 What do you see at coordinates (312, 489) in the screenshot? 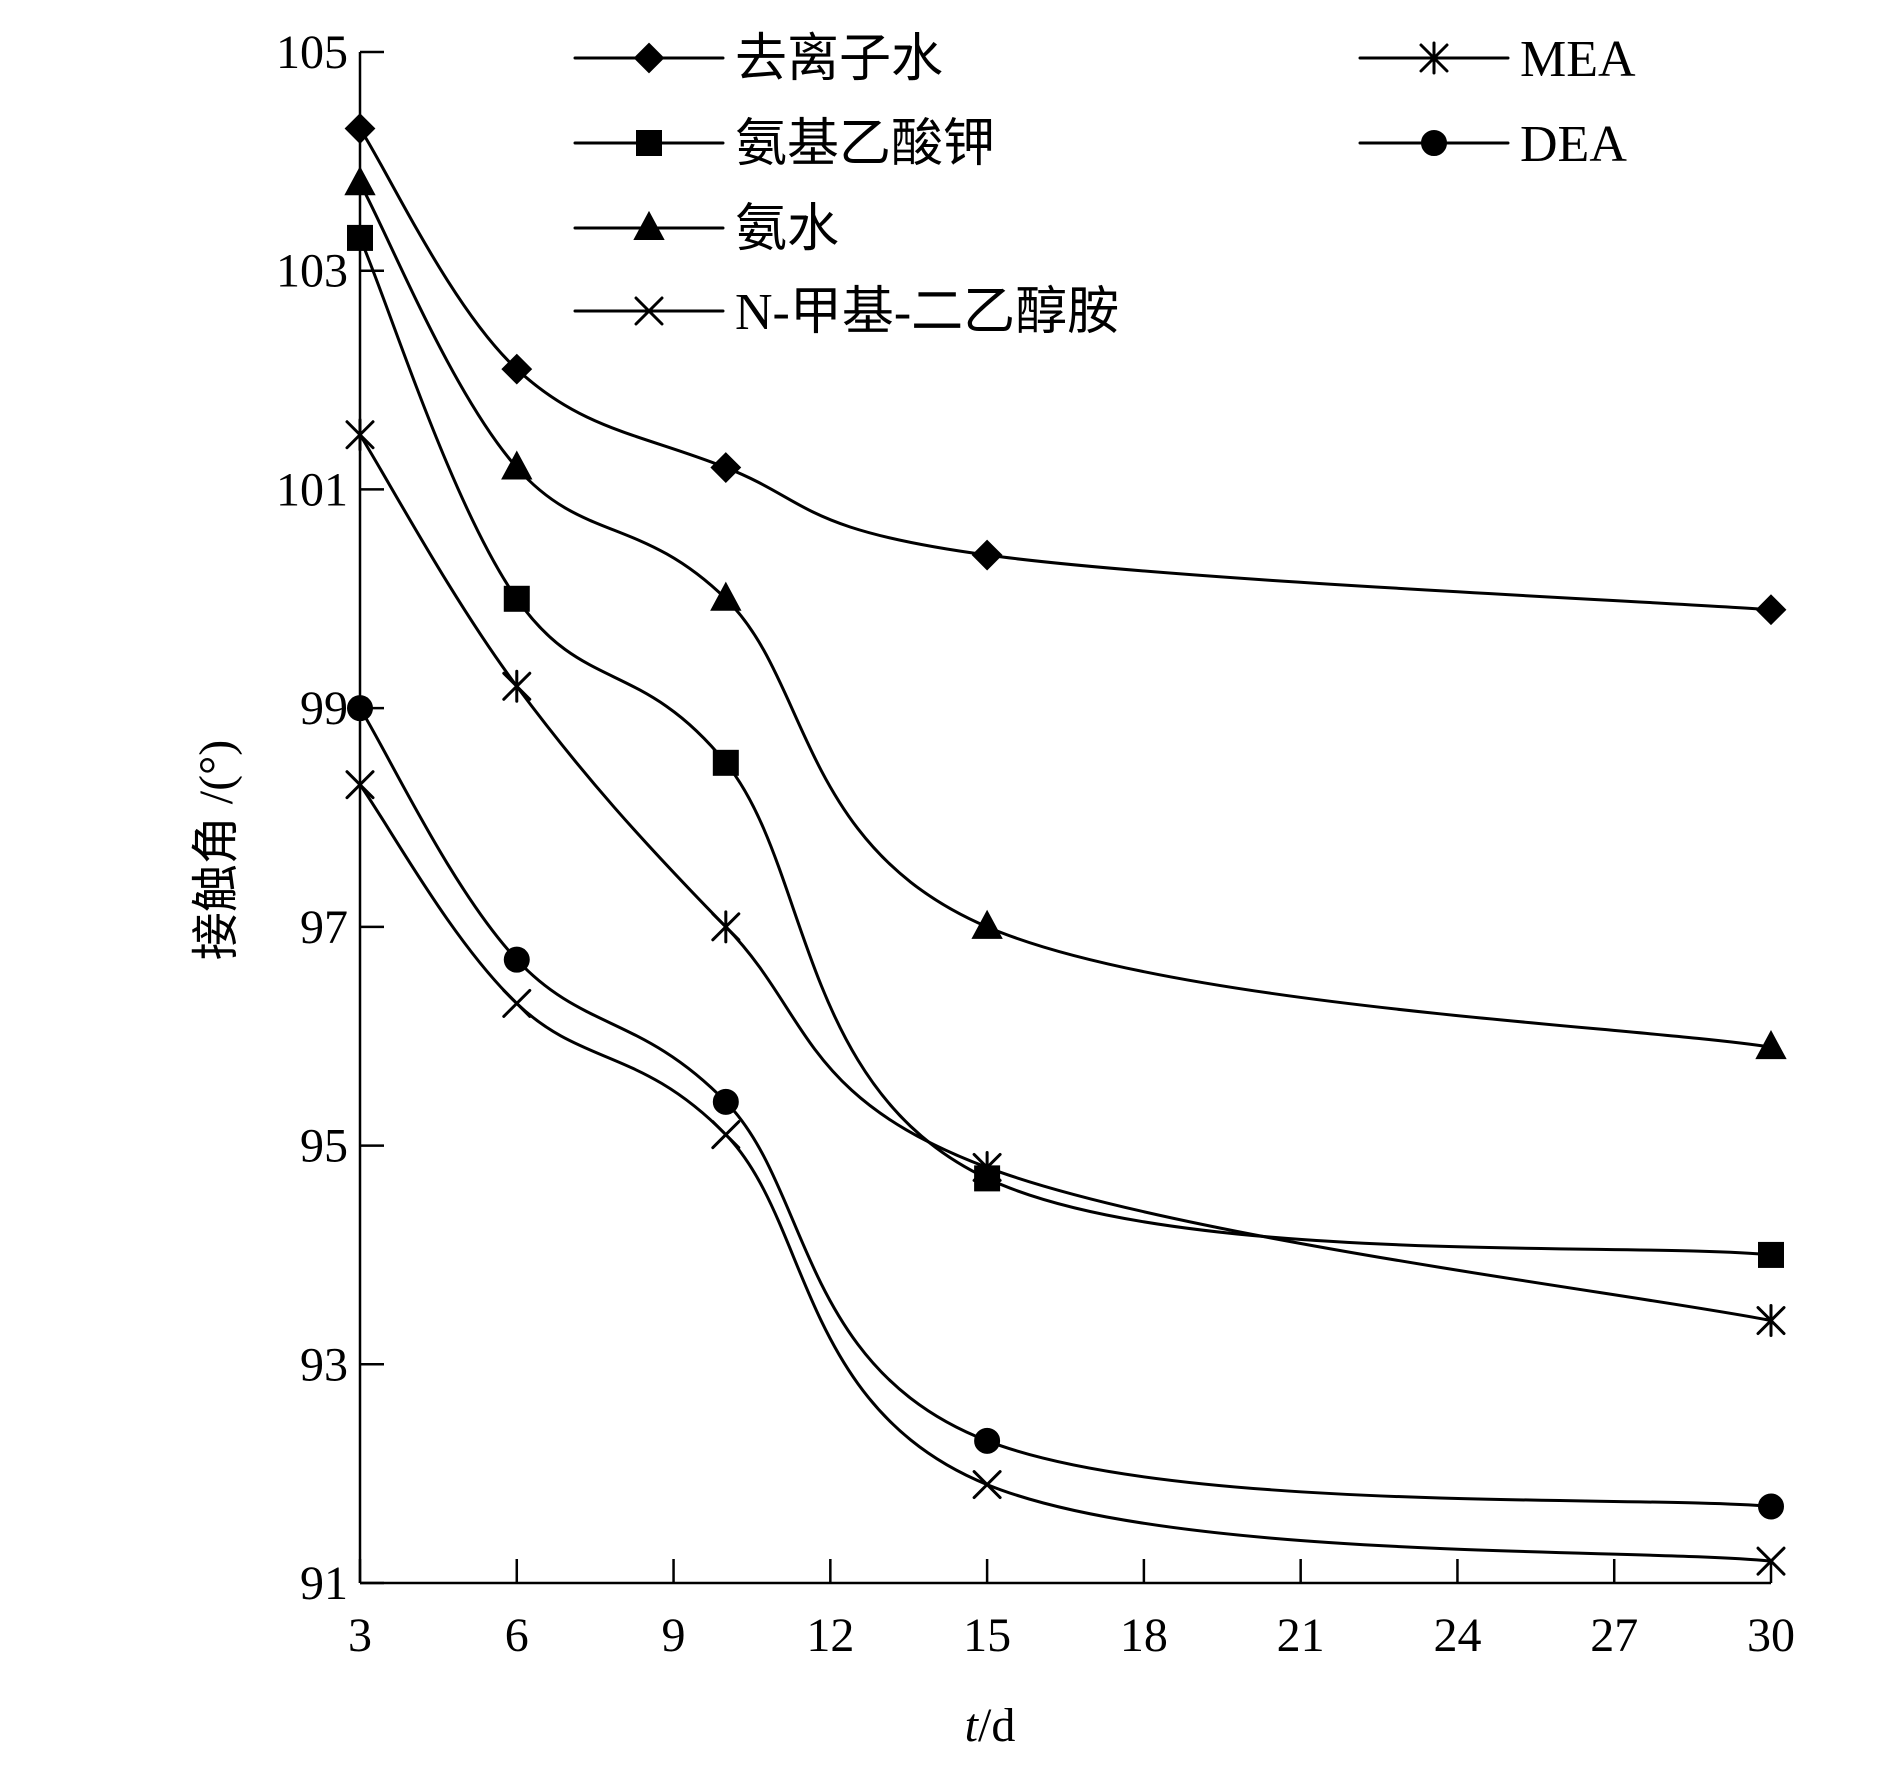
I see `y-tick-label: 101` at bounding box center [312, 489].